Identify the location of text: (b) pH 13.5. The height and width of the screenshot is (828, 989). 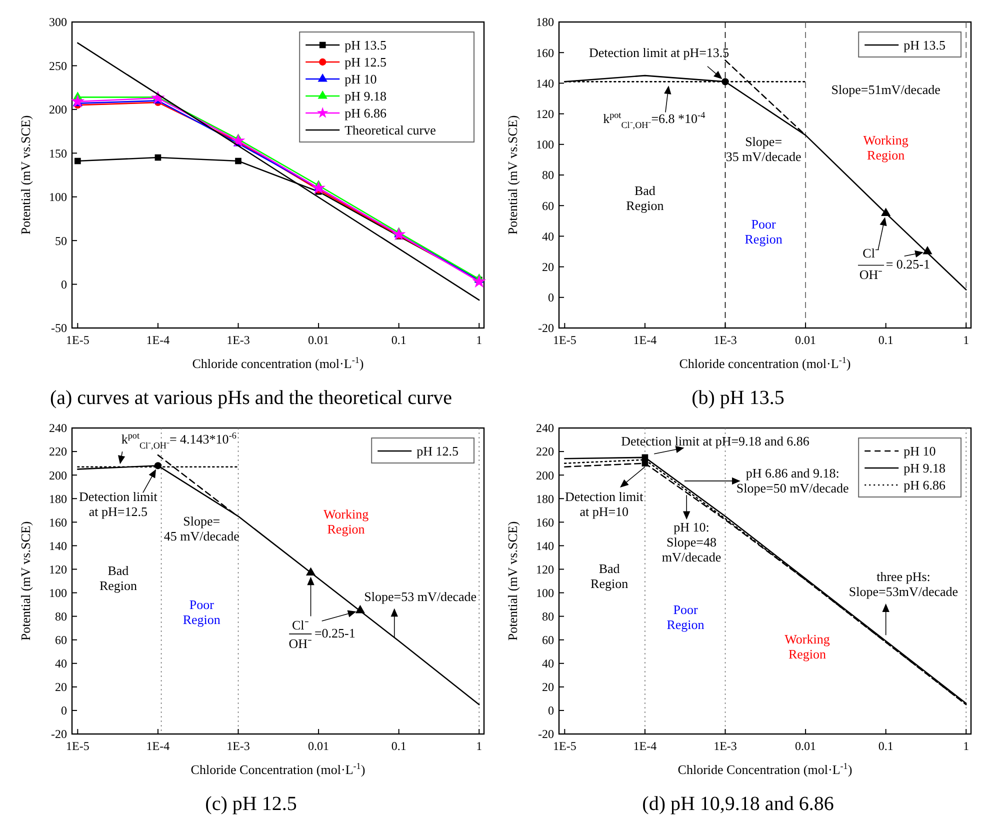
(738, 398).